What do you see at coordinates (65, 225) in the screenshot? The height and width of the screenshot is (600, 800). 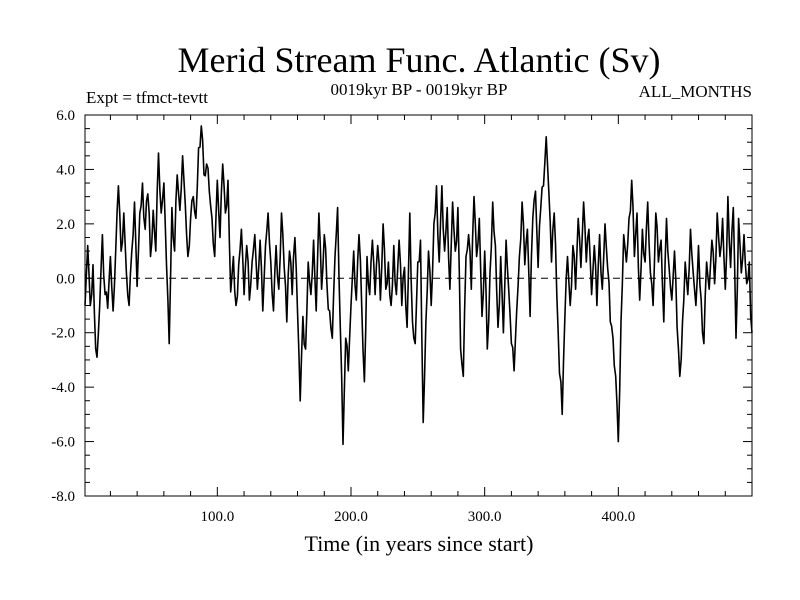 I see `y-tick-label: 2.0` at bounding box center [65, 225].